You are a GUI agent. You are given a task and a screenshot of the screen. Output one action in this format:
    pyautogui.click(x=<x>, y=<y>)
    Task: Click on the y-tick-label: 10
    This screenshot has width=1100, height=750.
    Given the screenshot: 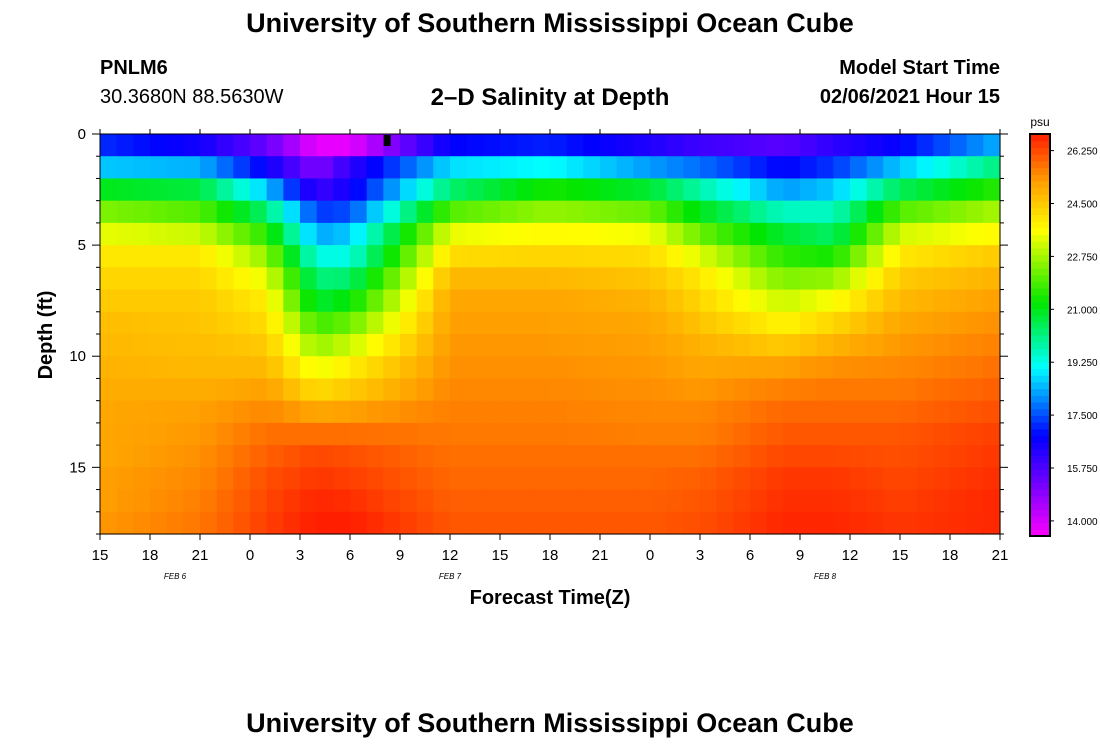 What is the action you would take?
    pyautogui.click(x=77, y=356)
    